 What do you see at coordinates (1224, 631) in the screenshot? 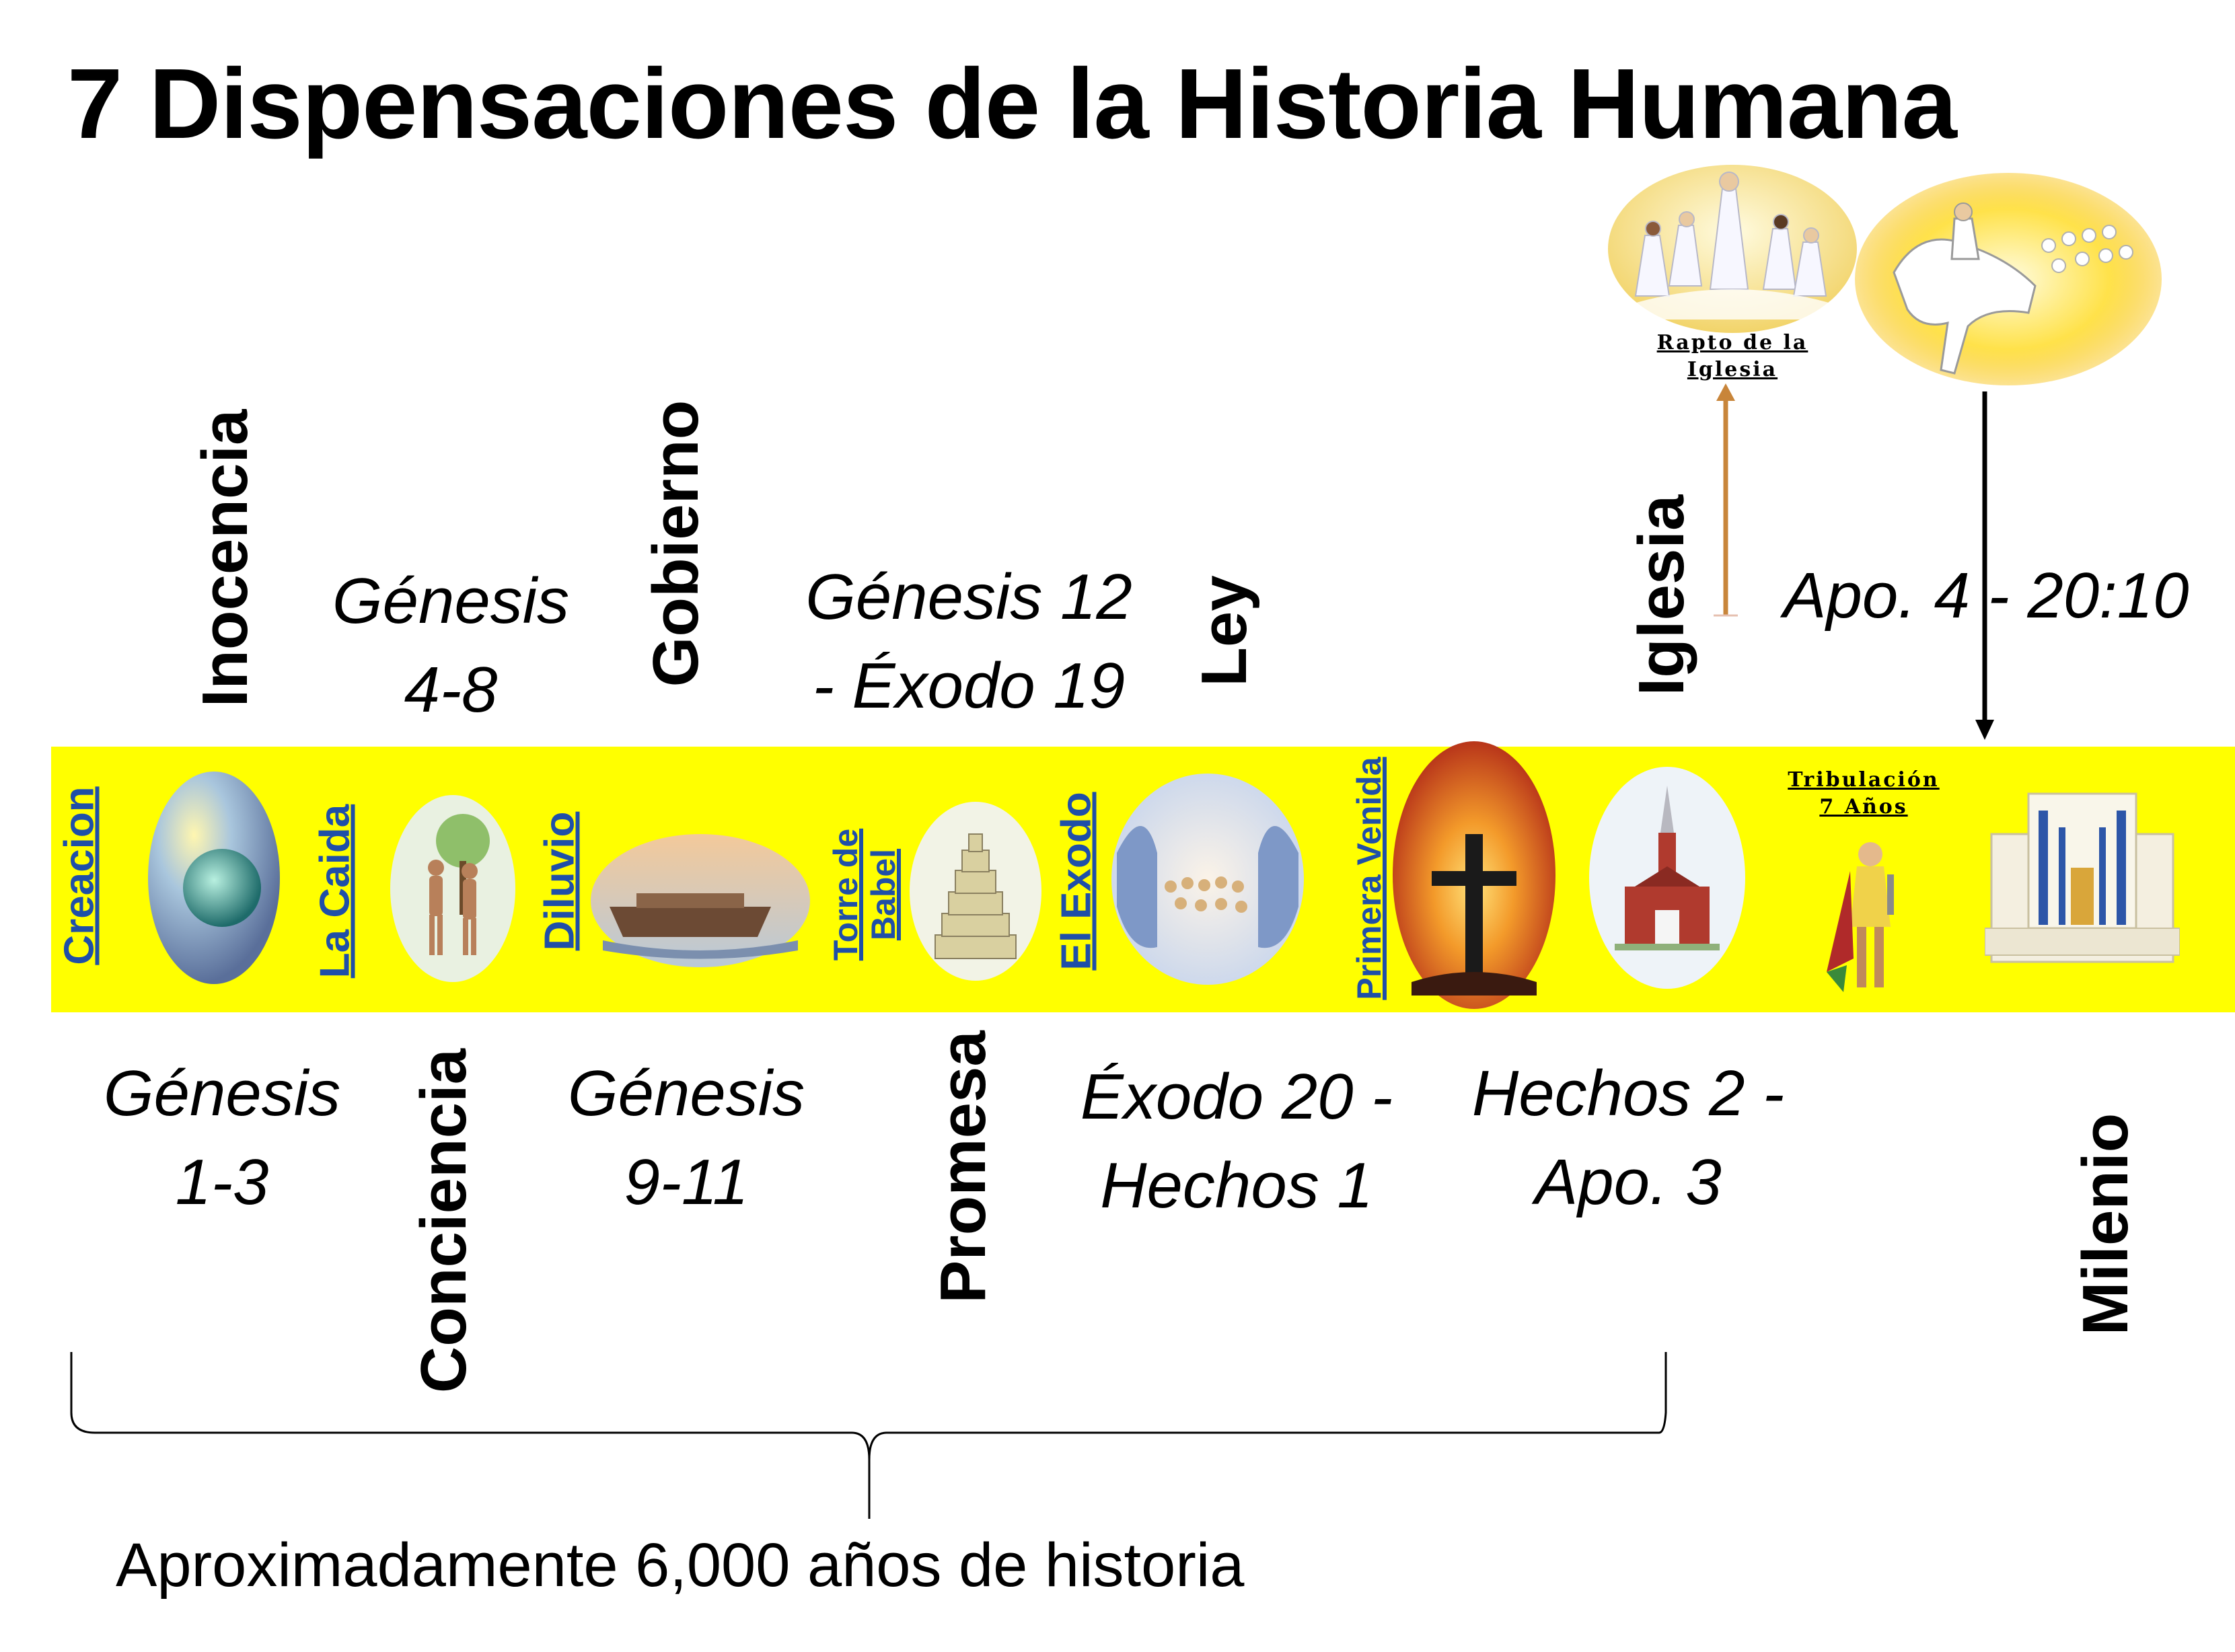
I see `dispensation-ley: Ley` at bounding box center [1224, 631].